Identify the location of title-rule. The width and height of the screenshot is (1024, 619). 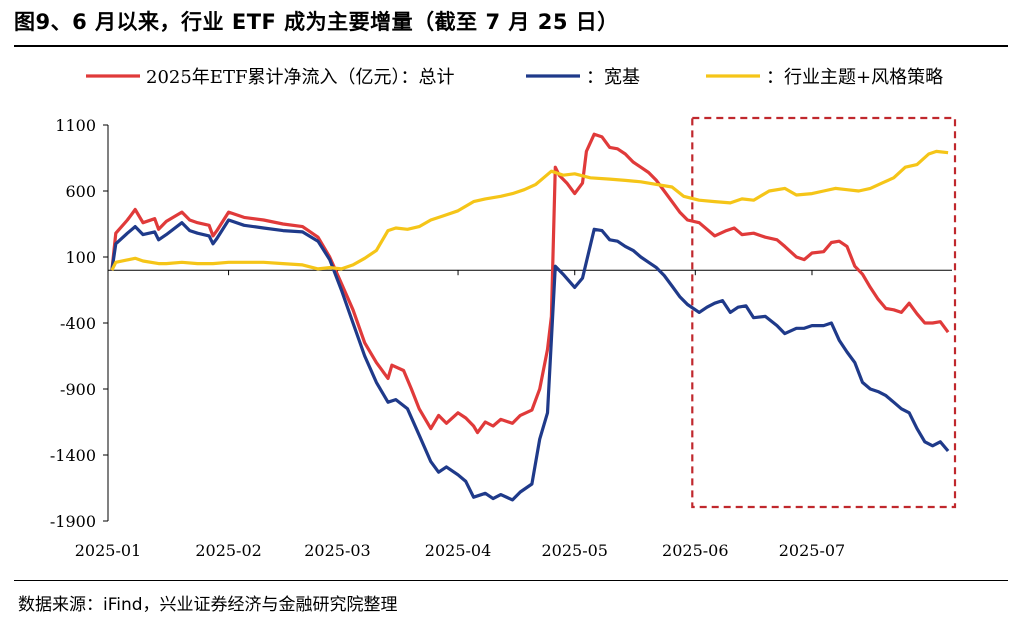
(511, 46).